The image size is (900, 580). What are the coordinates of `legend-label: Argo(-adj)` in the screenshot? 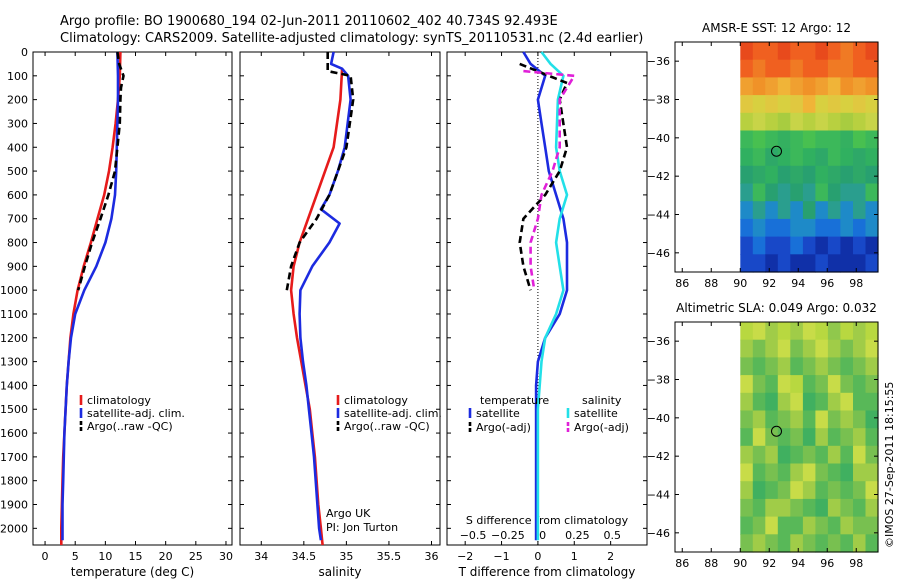 It's located at (503, 427).